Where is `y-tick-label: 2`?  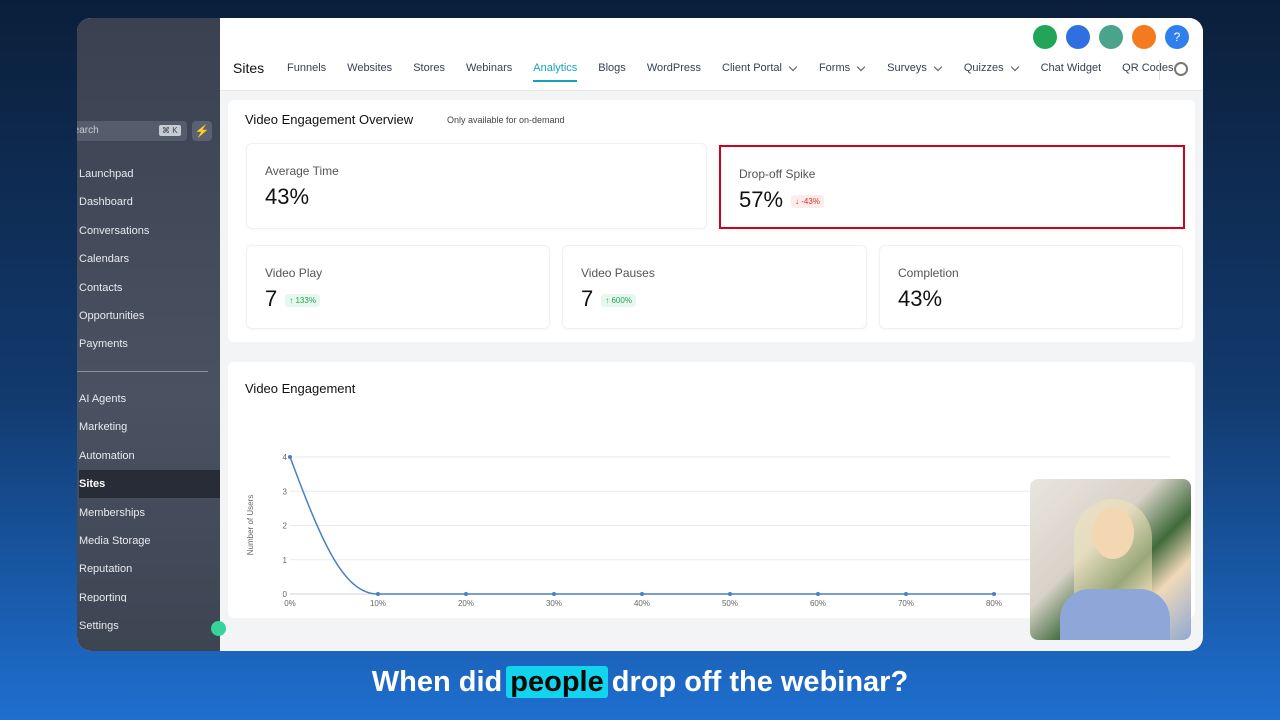 y-tick-label: 2 is located at coordinates (285, 526).